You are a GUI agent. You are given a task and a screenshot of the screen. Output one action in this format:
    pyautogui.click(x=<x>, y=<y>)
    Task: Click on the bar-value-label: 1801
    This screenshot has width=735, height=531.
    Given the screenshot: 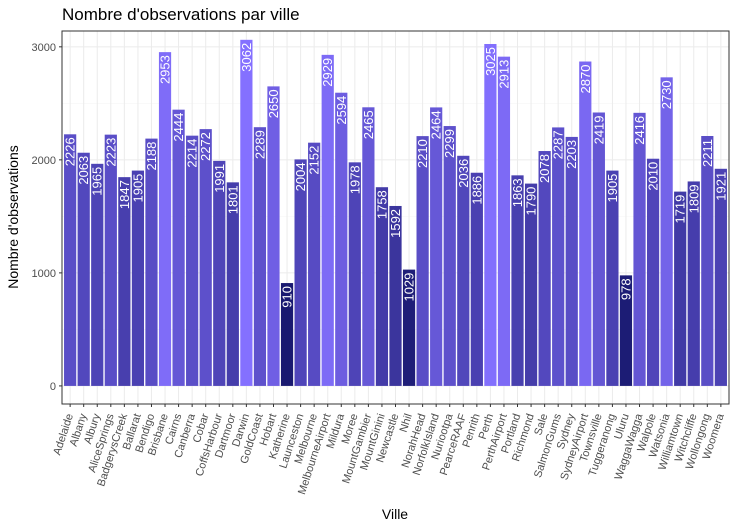 What is the action you would take?
    pyautogui.click(x=232, y=199)
    